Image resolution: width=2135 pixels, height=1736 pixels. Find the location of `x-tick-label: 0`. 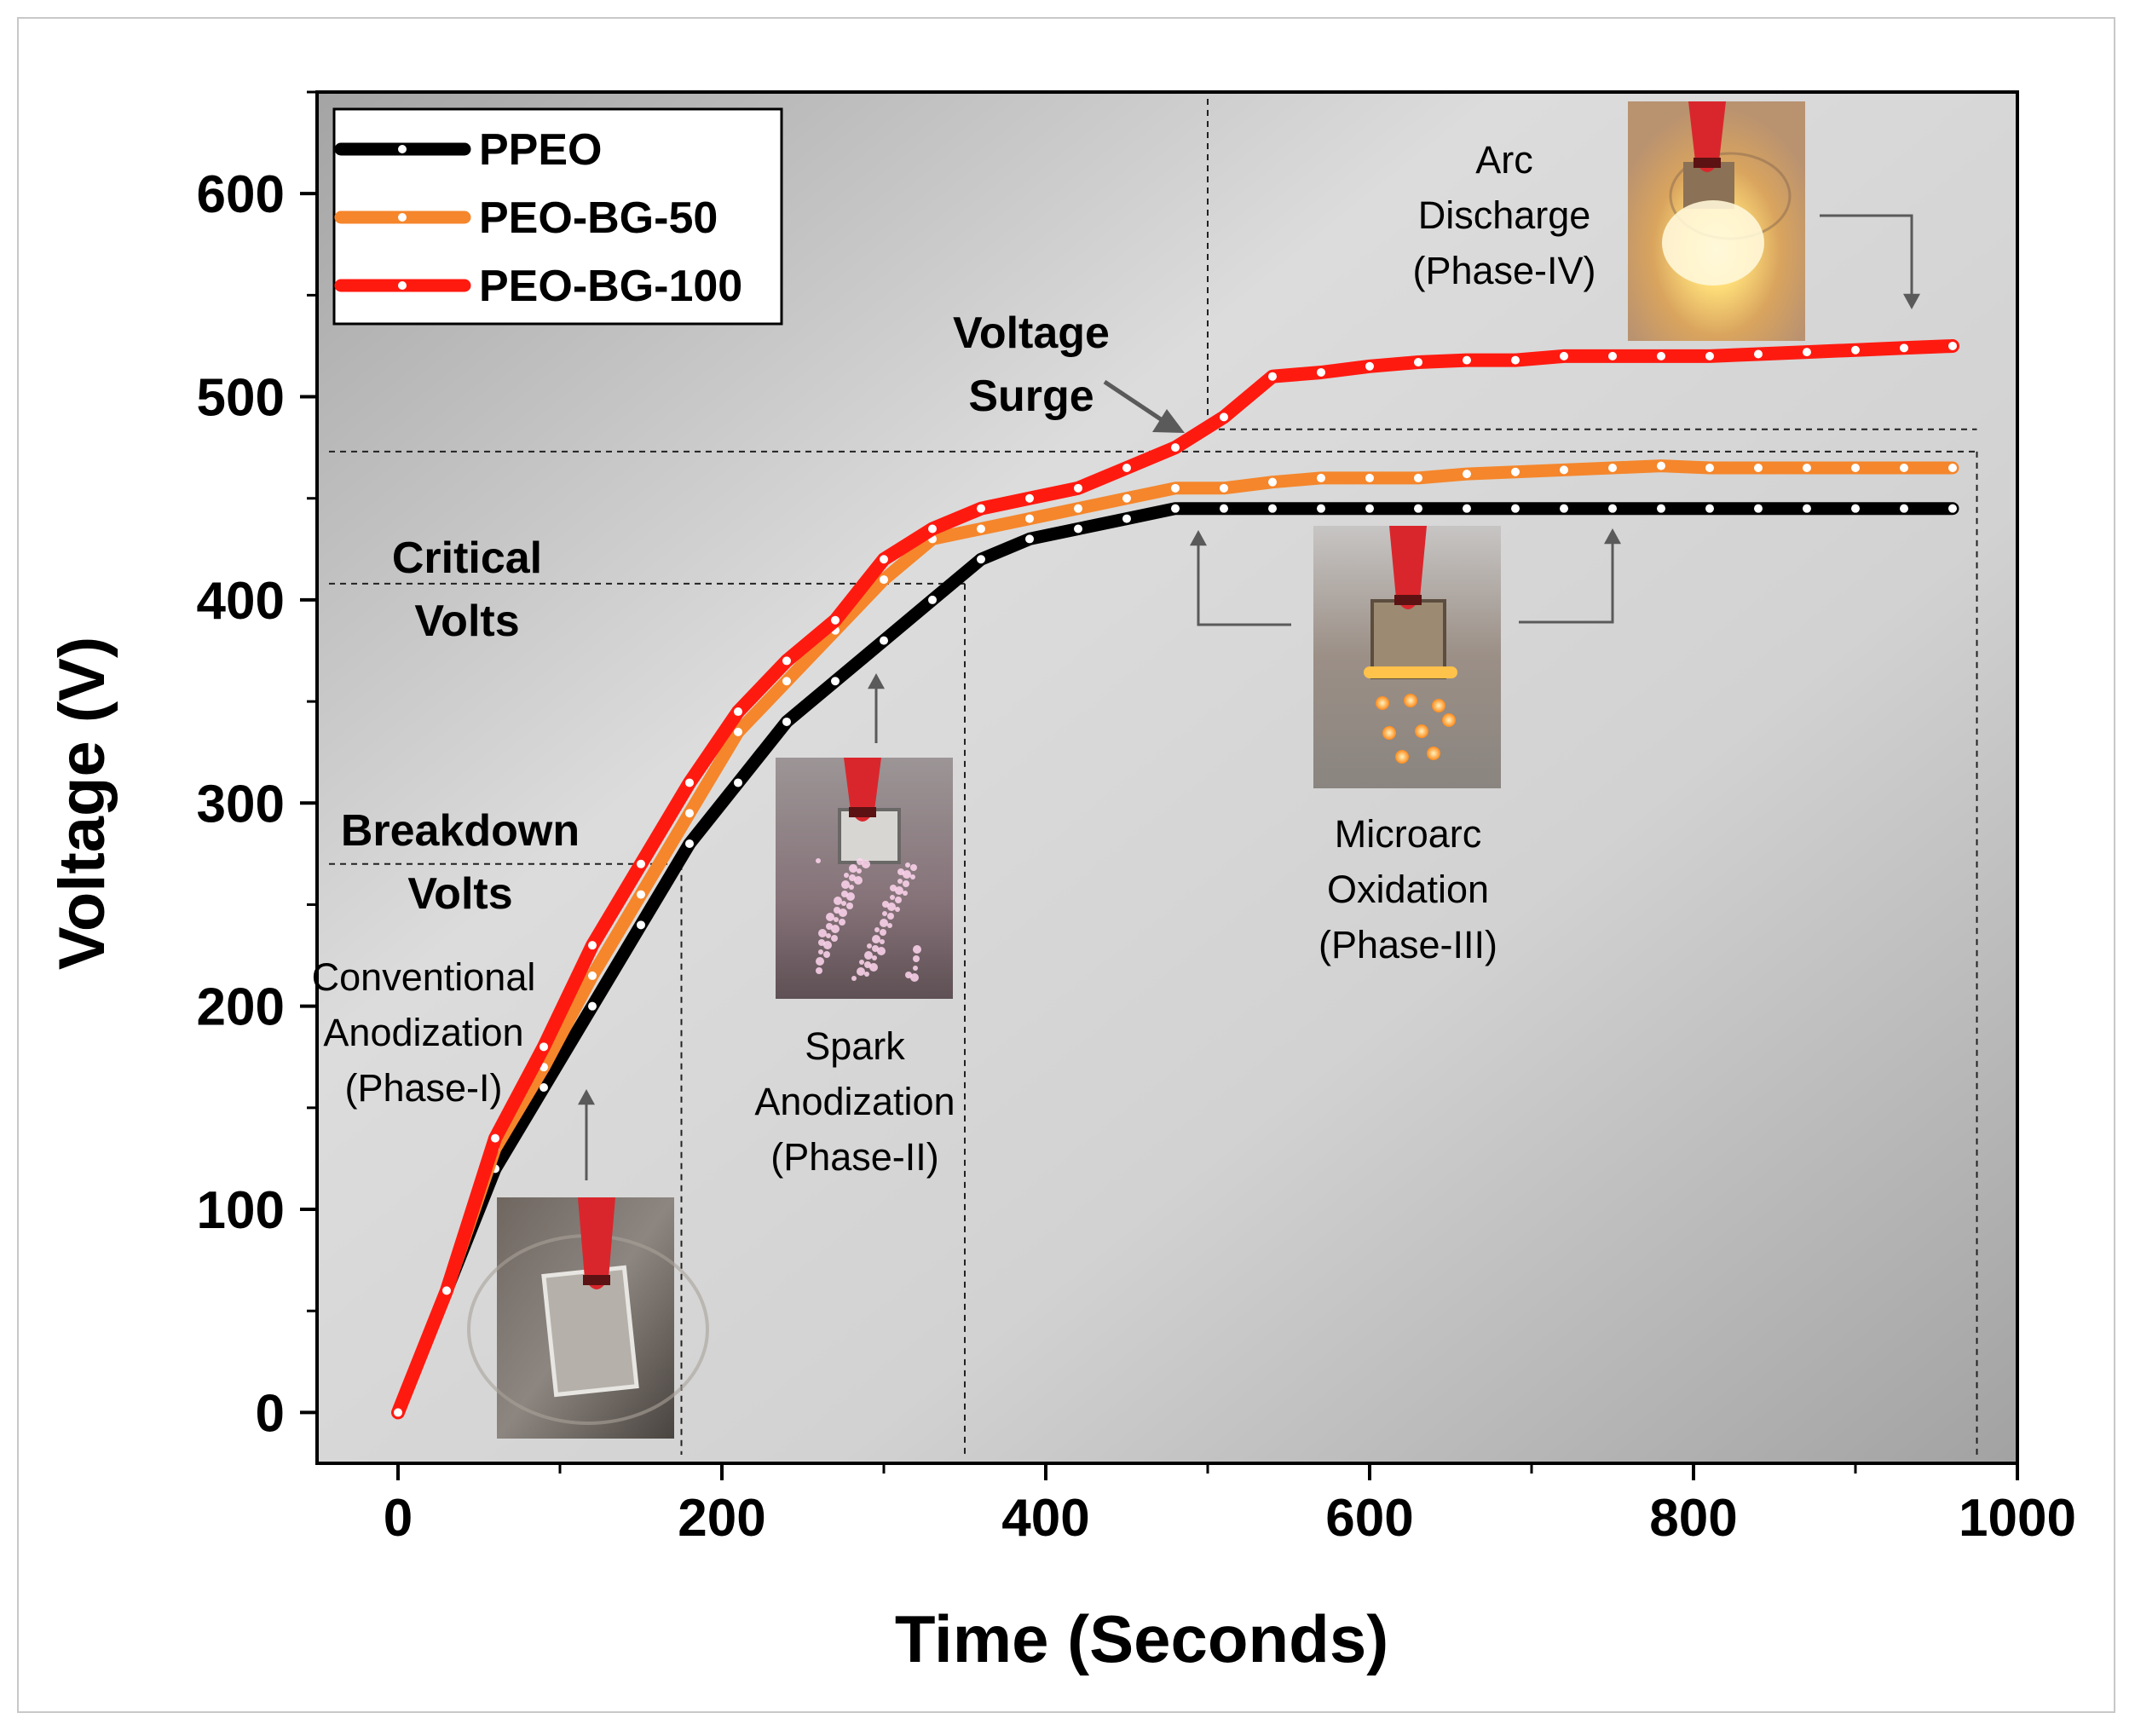

x-tick-label: 0 is located at coordinates (398, 1518).